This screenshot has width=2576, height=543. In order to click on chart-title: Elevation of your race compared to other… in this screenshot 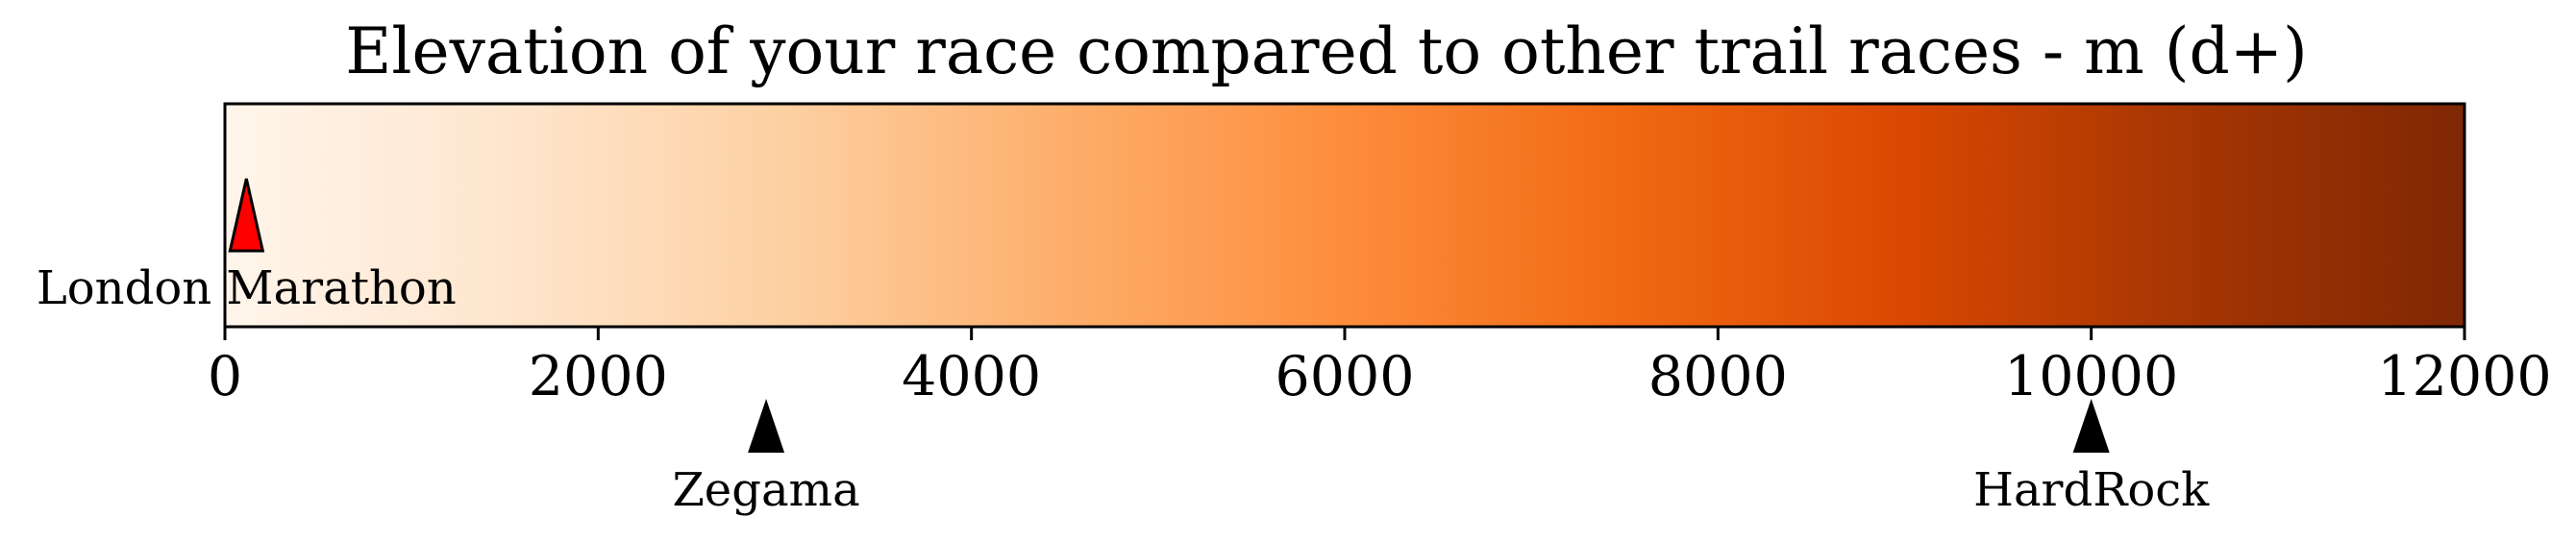, I will do `click(1326, 51)`.